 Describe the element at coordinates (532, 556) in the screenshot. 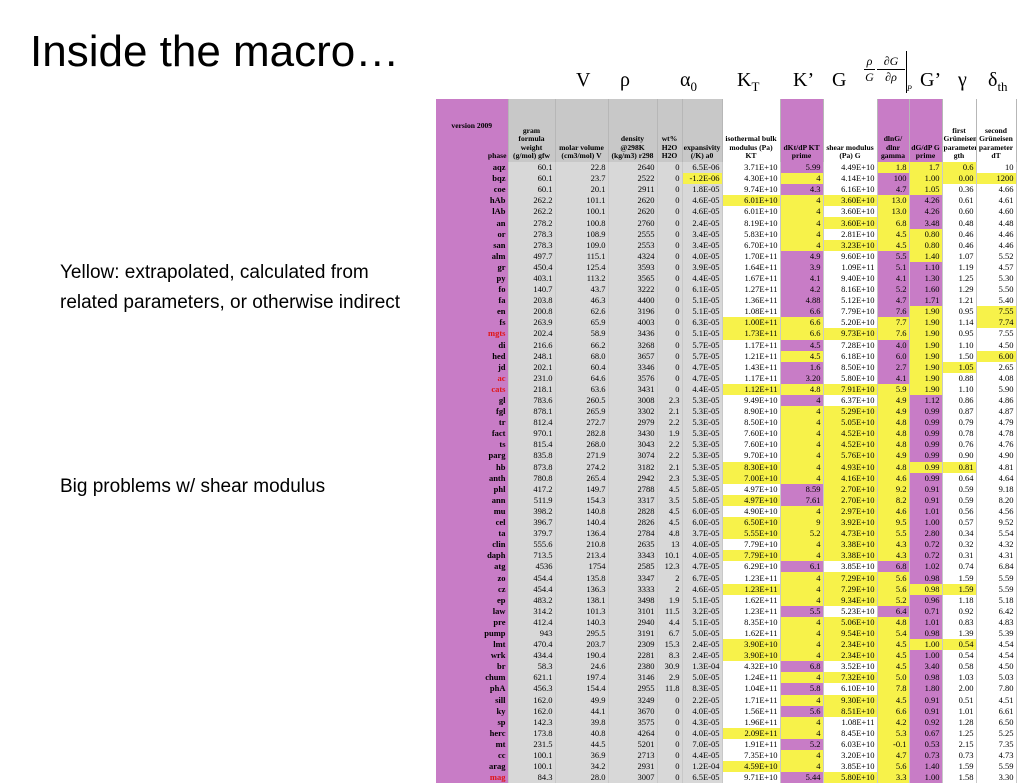

I see `gfw-cell: 713.5` at that location.